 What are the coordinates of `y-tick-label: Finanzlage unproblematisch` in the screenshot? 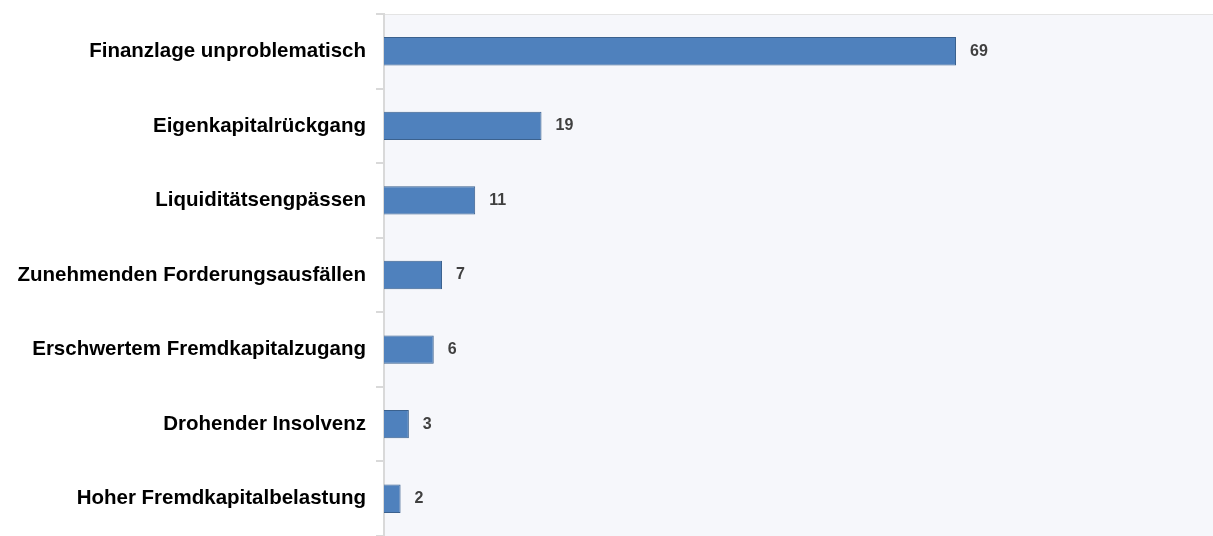 It's located at (227, 49).